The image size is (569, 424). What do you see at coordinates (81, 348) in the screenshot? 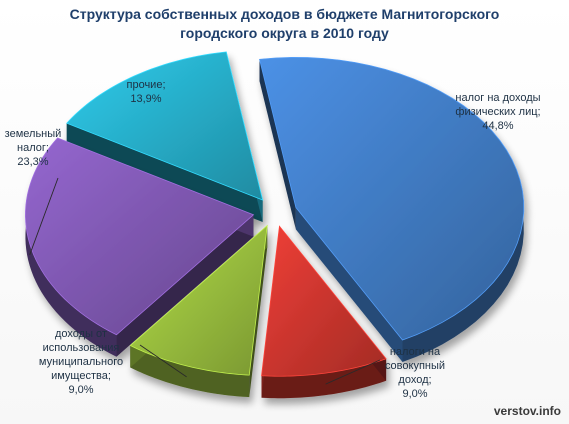
I see `slice-label-text: использования` at bounding box center [81, 348].